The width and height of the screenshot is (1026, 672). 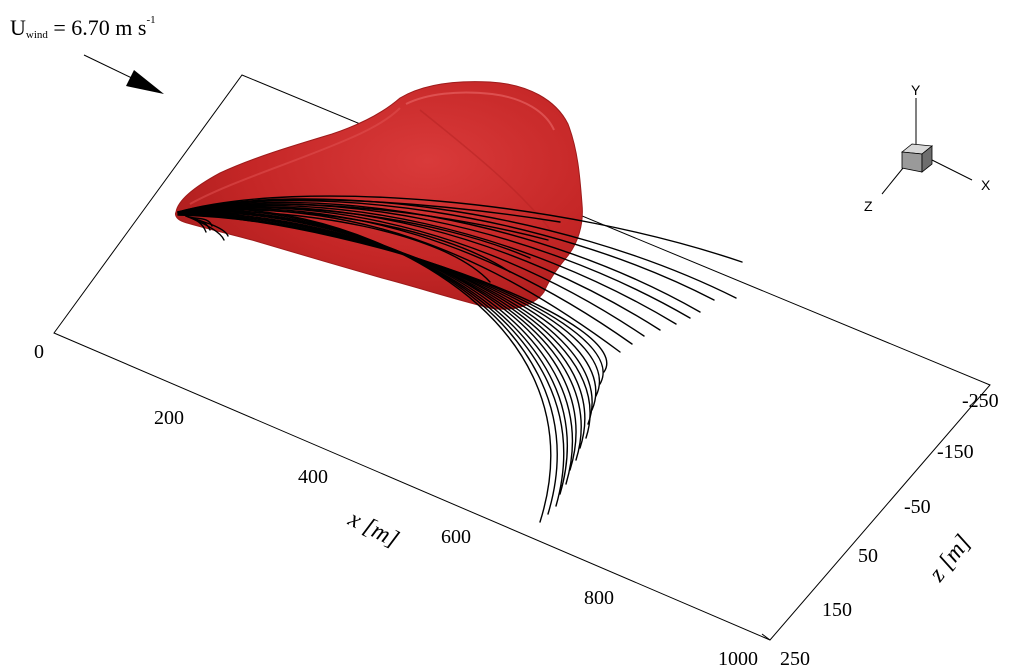 What do you see at coordinates (916, 90) in the screenshot?
I see `triad-y-label: Y` at bounding box center [916, 90].